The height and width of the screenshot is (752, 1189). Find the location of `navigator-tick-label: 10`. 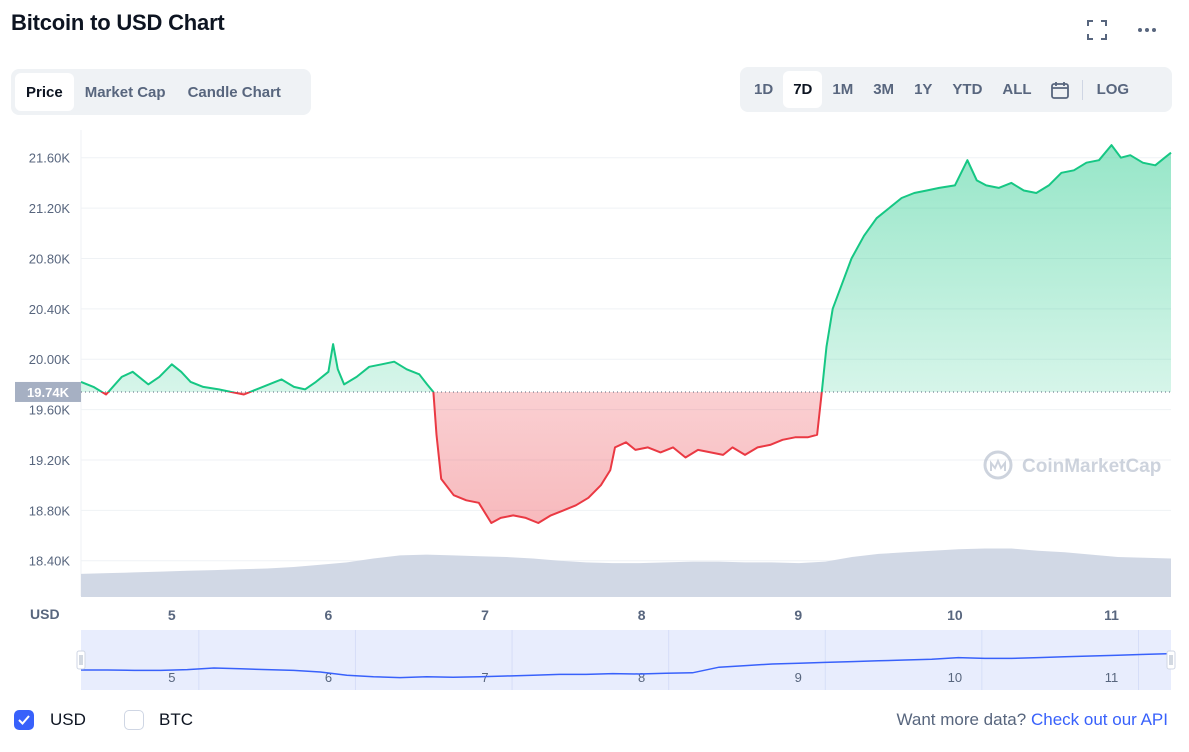

navigator-tick-label: 10 is located at coordinates (955, 677).